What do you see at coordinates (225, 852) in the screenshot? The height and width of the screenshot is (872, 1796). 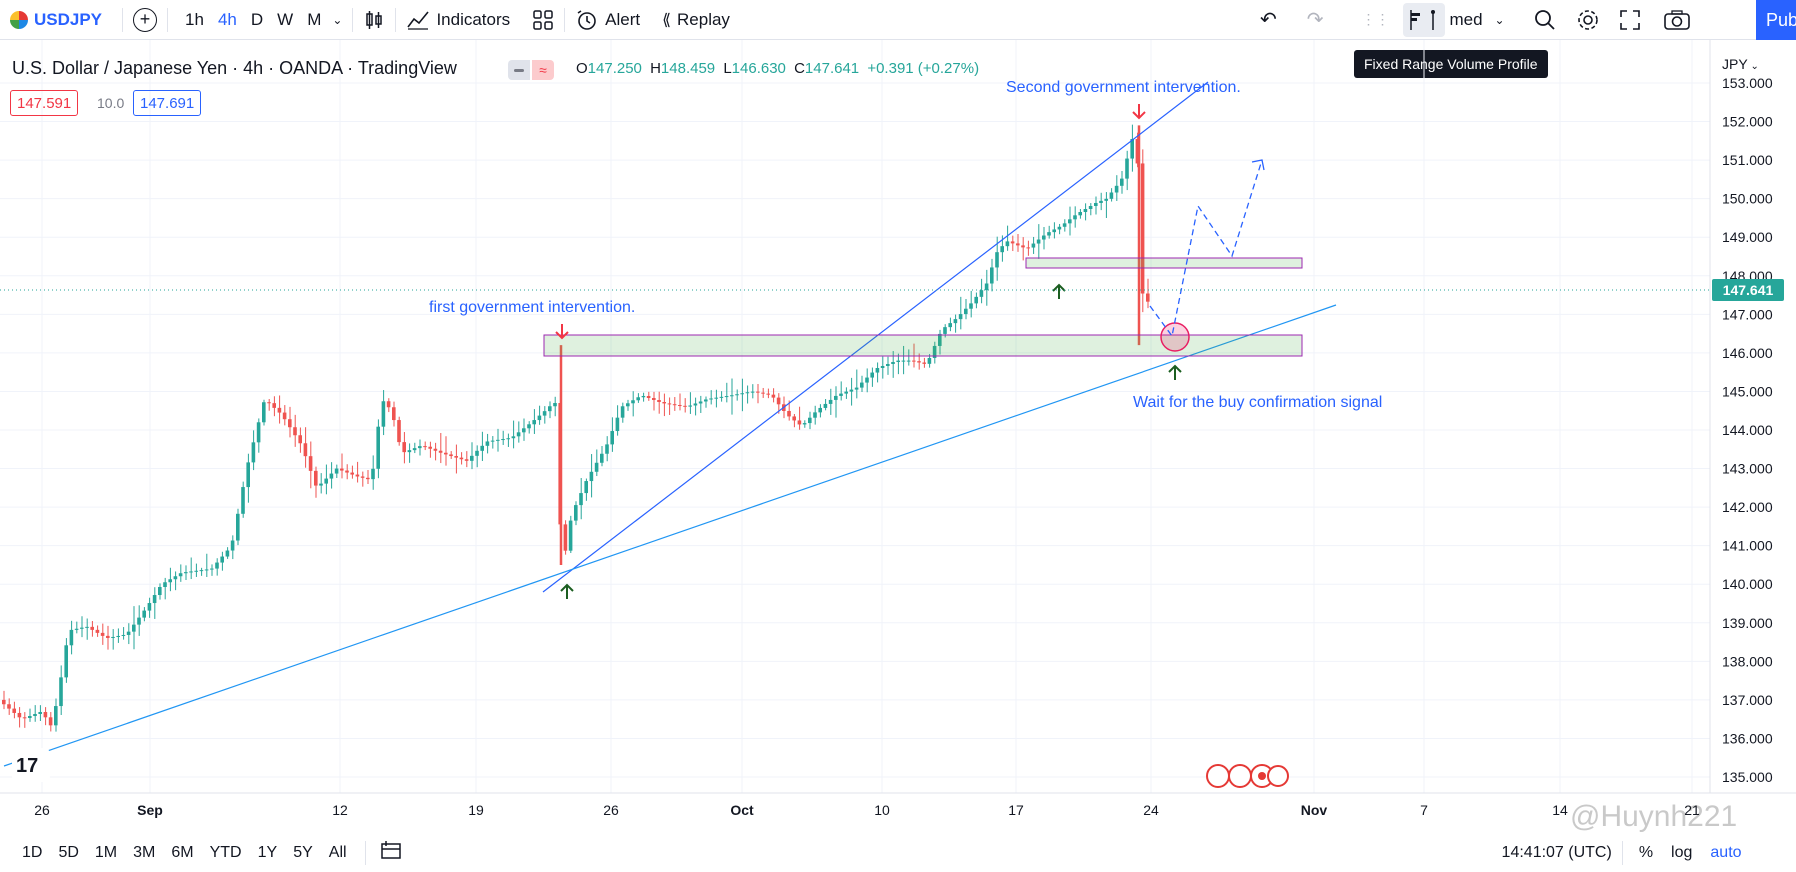 I see `range-ytd: YTD` at bounding box center [225, 852].